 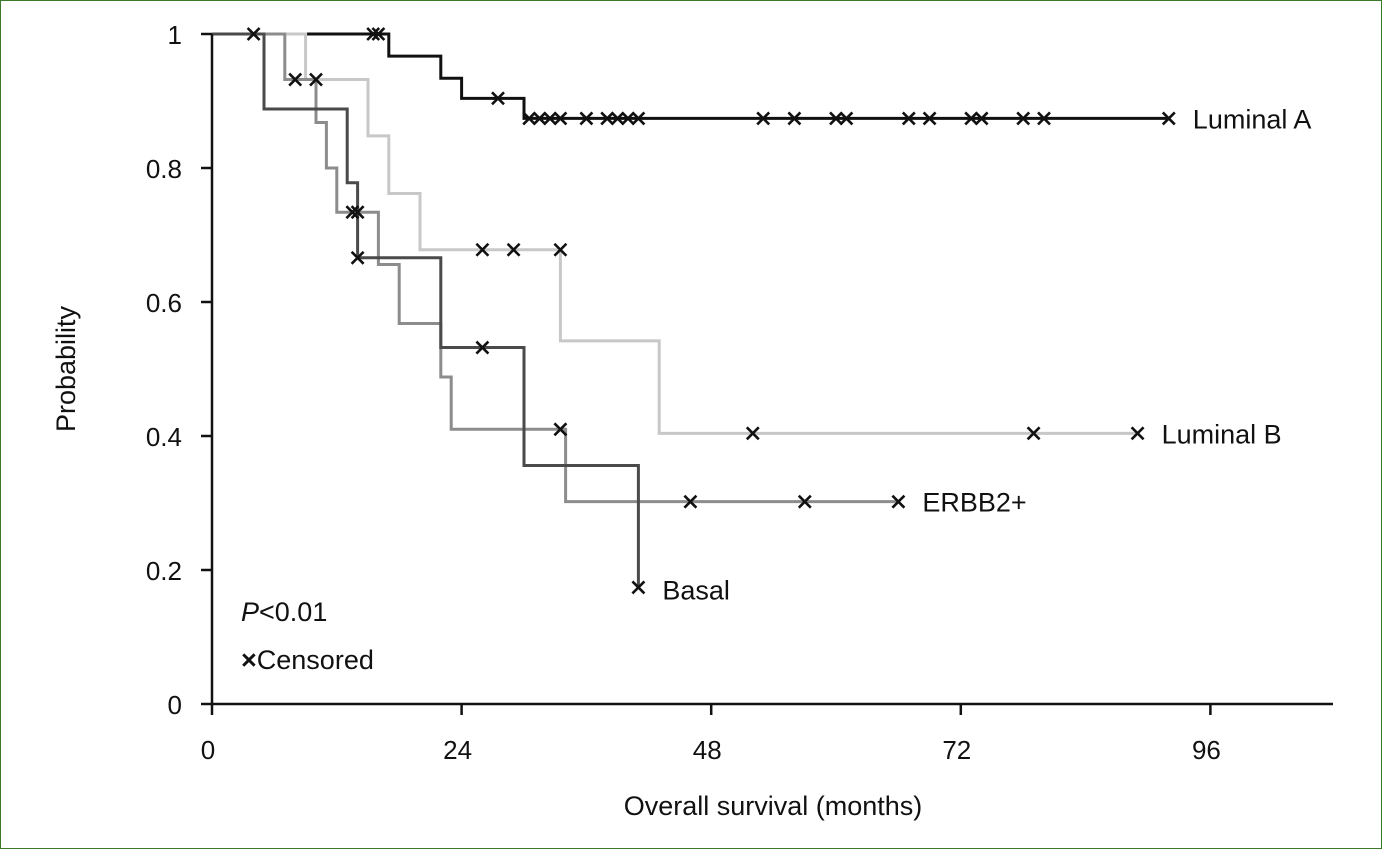 I want to click on censored-legend: ×Censored, so click(x=307, y=660).